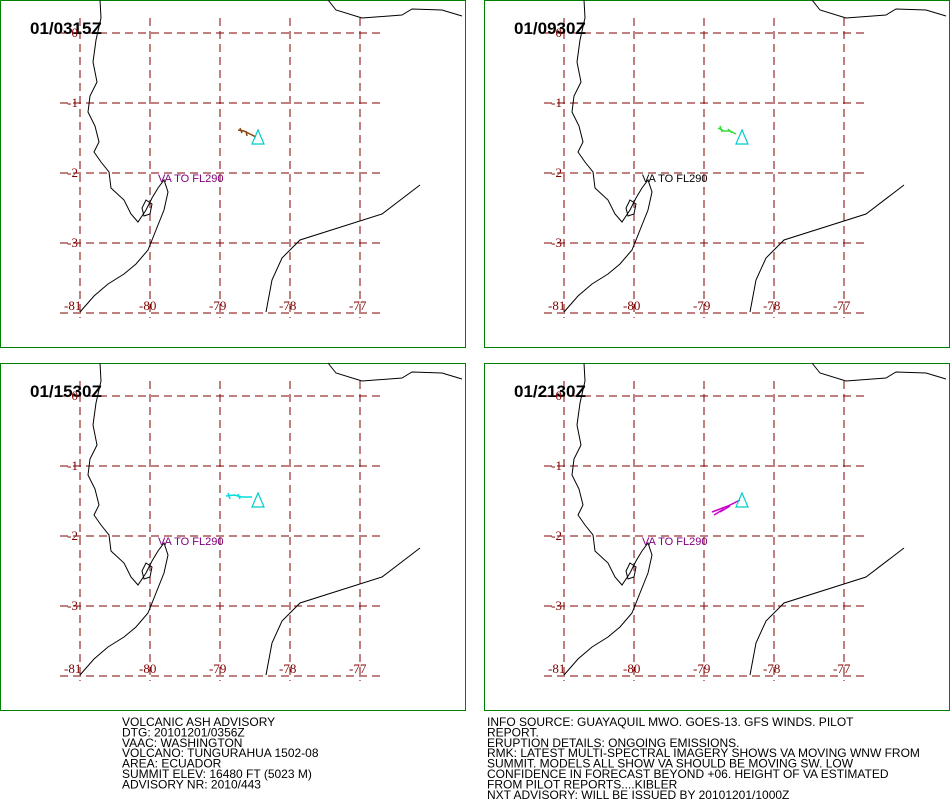  I want to click on advisory-line: ERUPTION DETAILS: ONGOING EMISSIONS., so click(613, 743).